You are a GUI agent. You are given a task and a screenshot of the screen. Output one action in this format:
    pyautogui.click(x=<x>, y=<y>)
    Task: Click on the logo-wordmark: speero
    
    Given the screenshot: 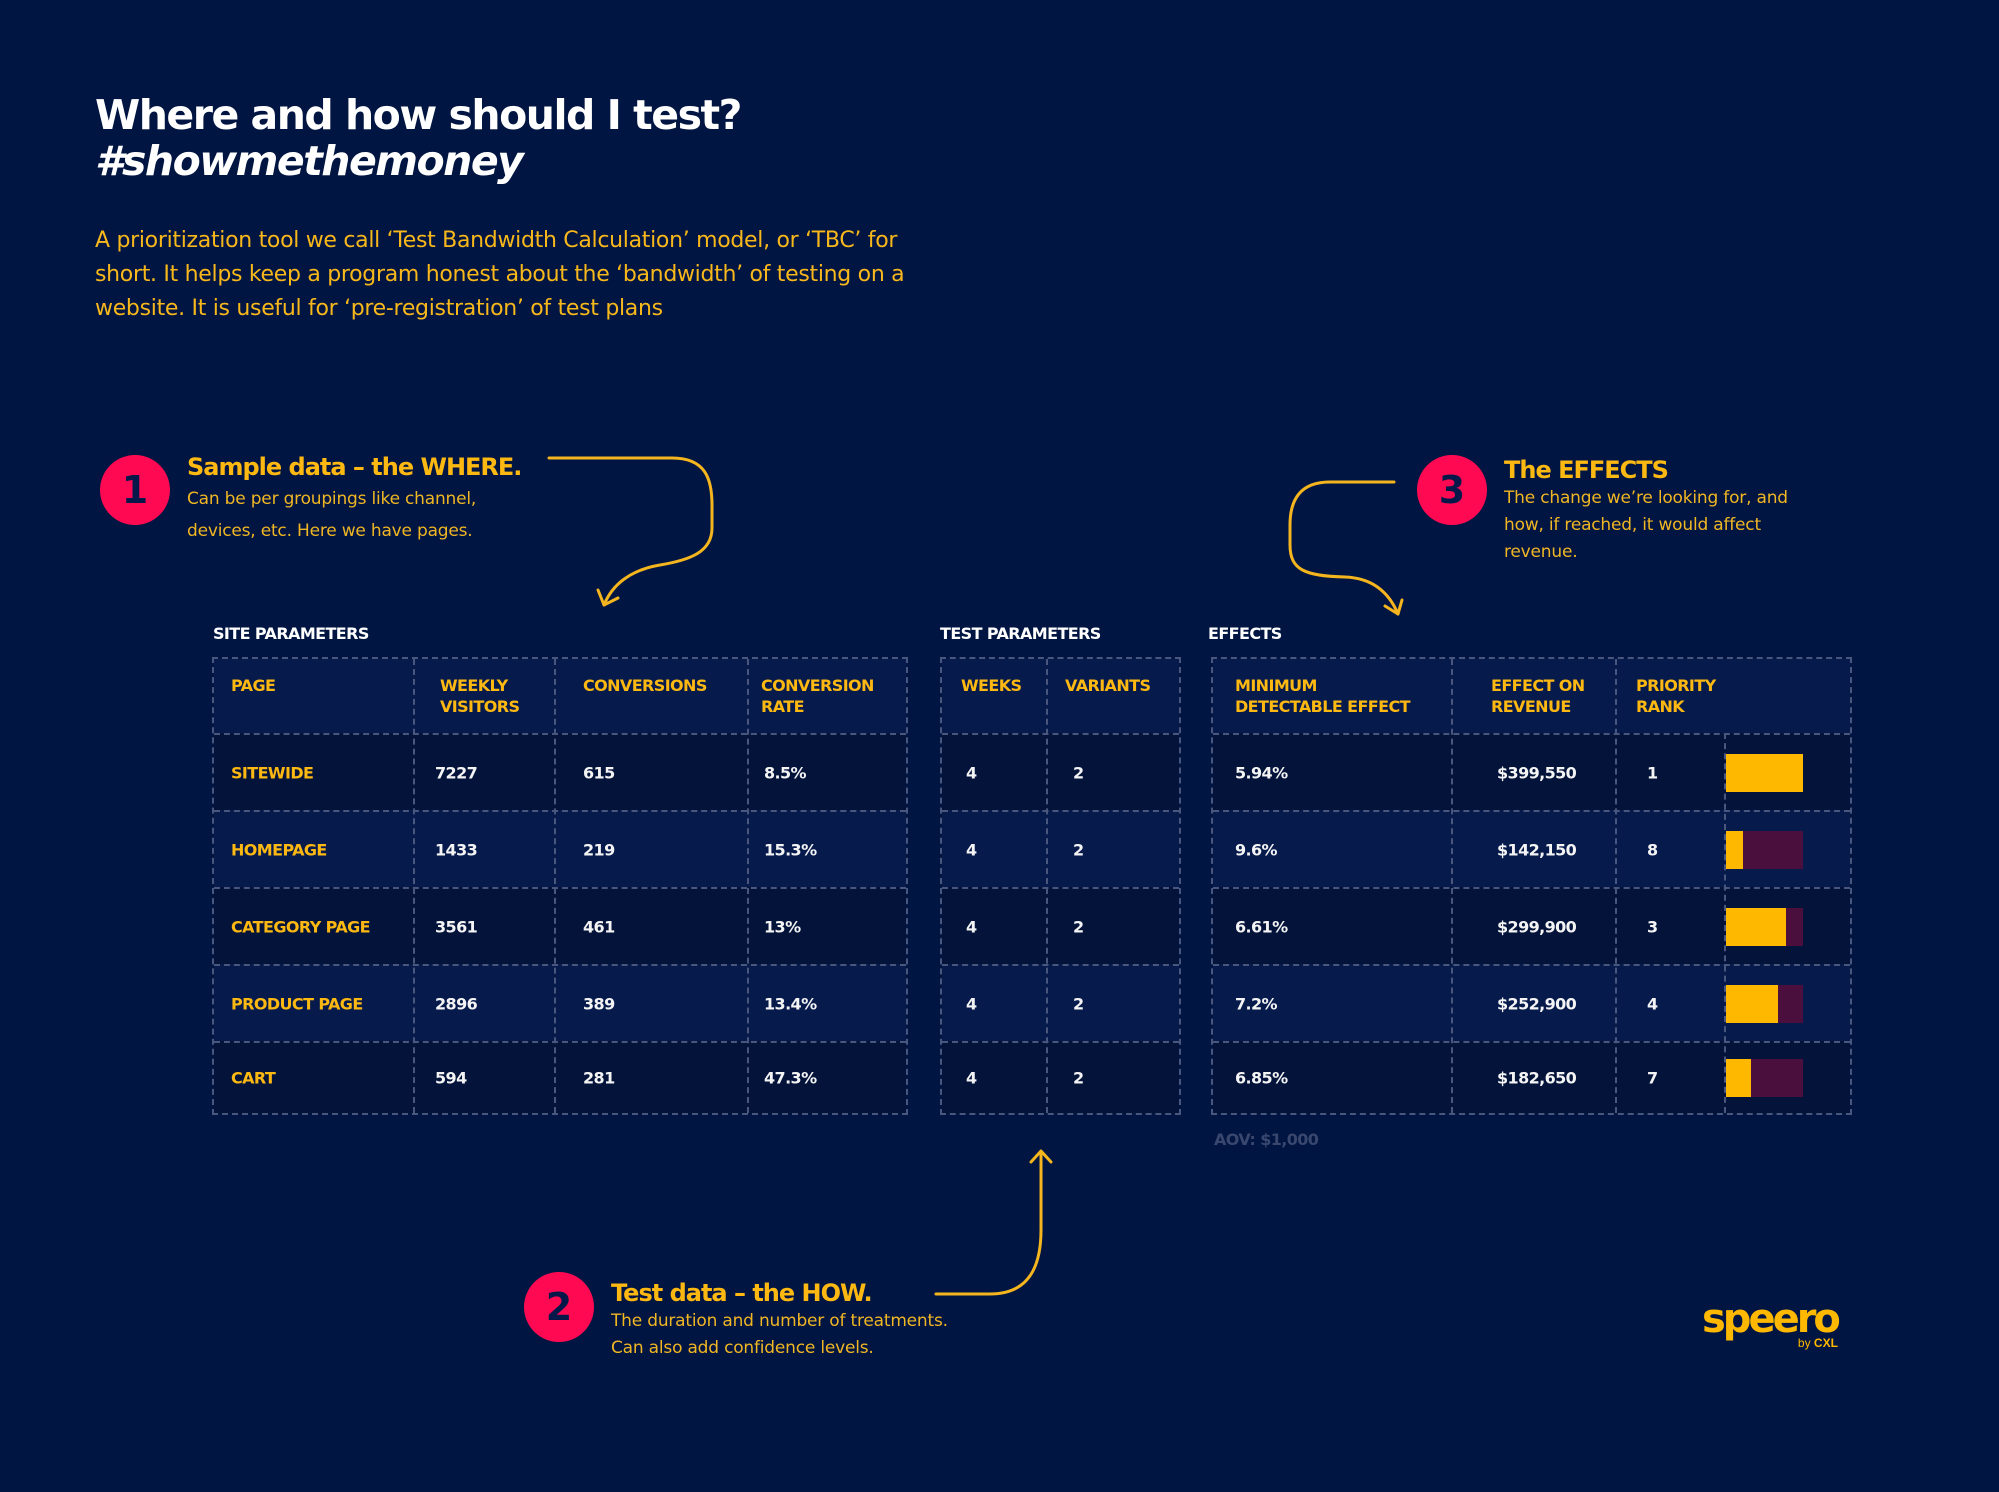 What is the action you would take?
    pyautogui.click(x=1771, y=1319)
    